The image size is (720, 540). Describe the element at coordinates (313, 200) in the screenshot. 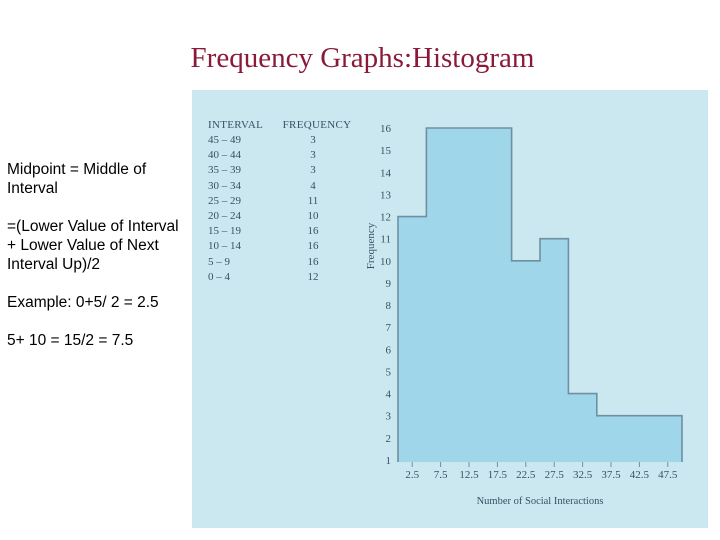

I see `frequency-cell: 11` at that location.